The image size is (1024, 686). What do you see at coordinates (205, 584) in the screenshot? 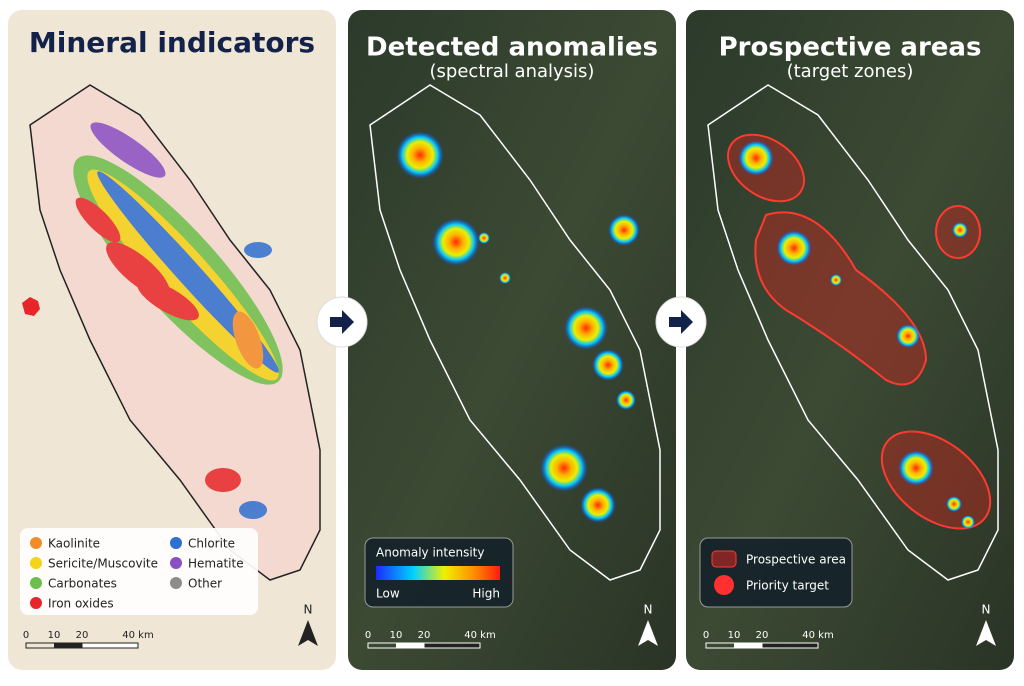
I see `legend-label: Other` at bounding box center [205, 584].